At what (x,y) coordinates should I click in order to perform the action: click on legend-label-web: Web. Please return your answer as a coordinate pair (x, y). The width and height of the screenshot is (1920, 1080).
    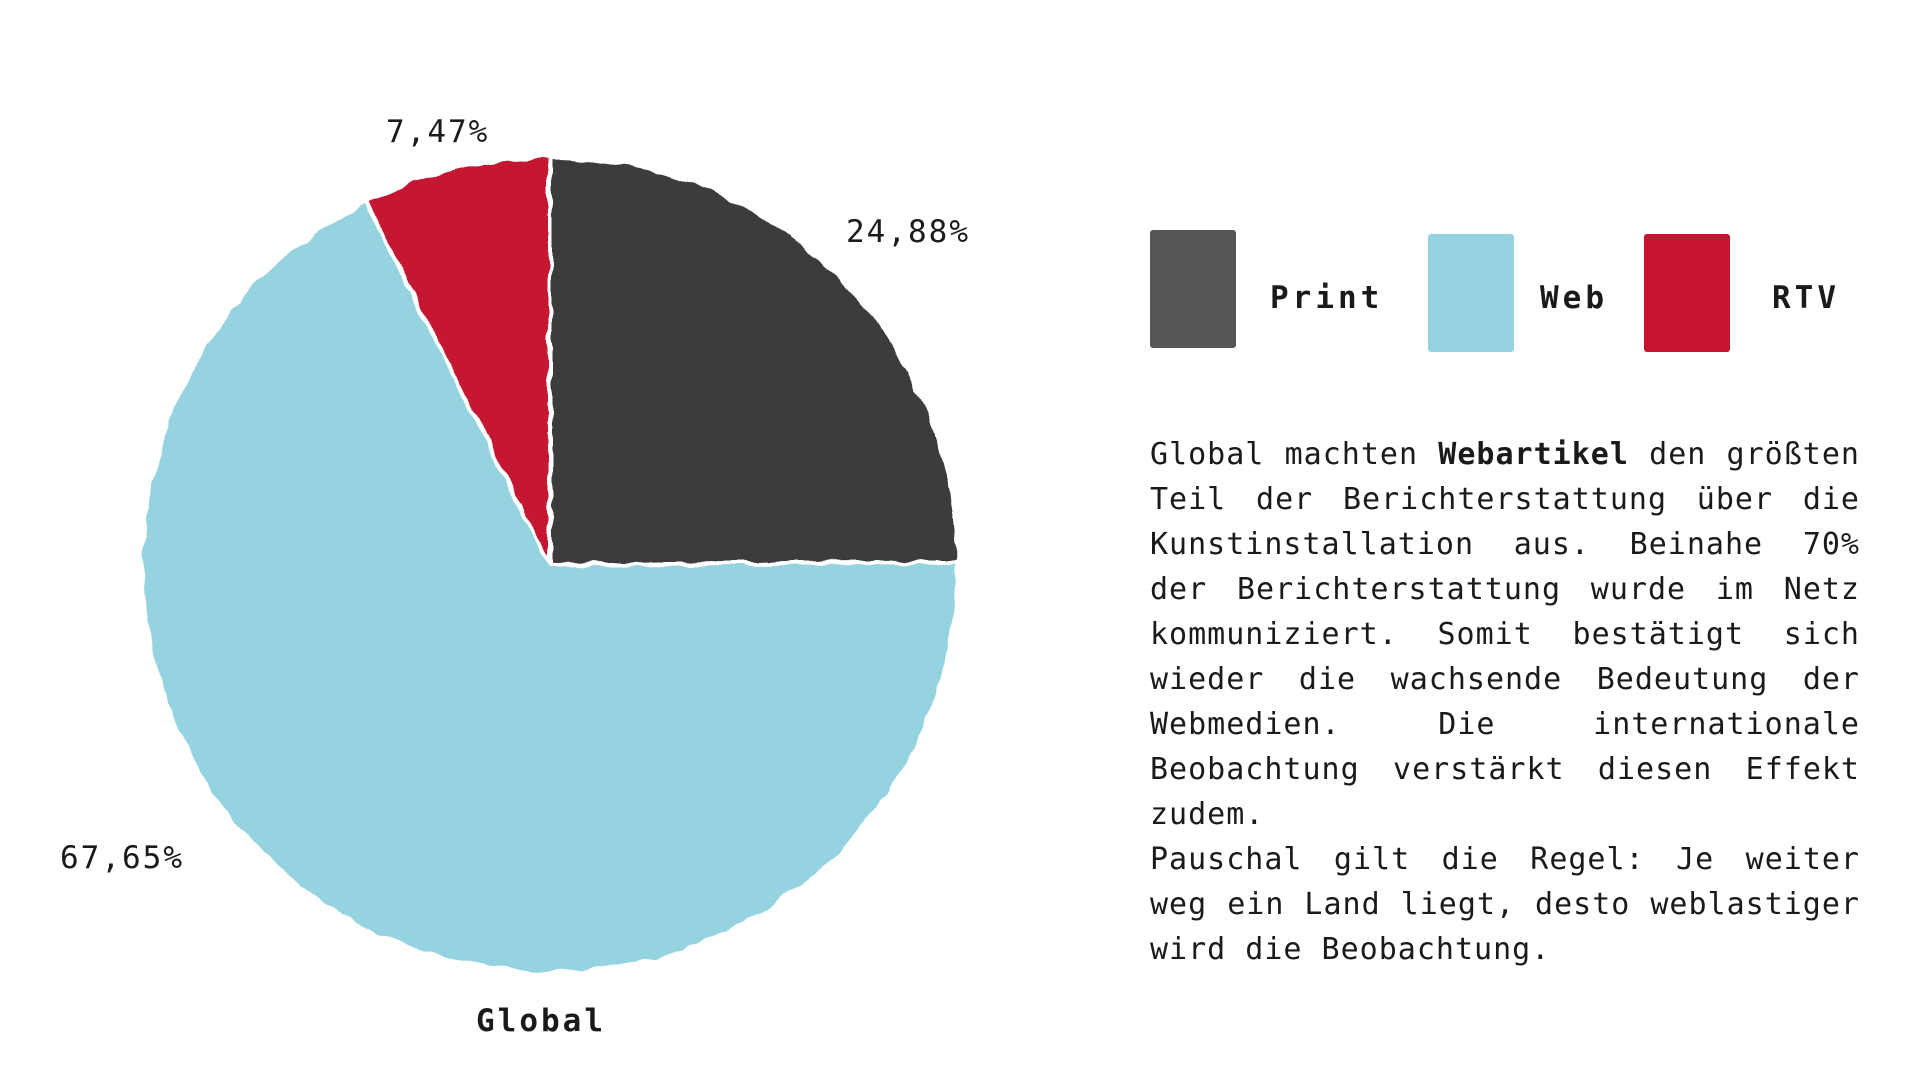
    Looking at the image, I should click on (1574, 298).